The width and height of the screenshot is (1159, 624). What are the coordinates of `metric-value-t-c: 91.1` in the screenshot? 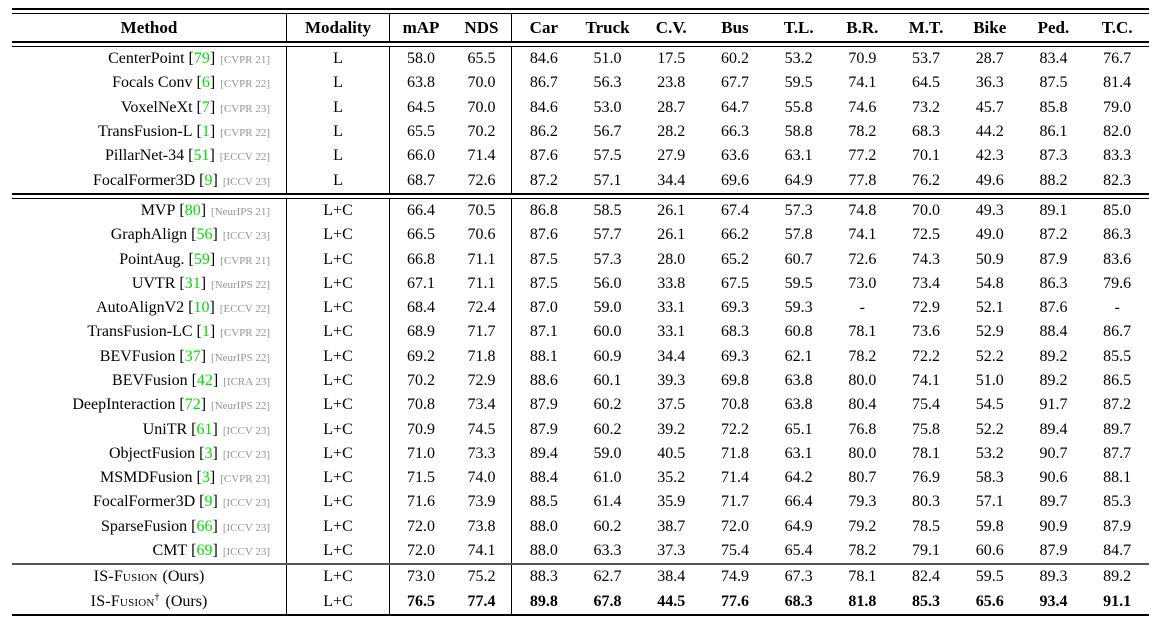 It's located at (1117, 601).